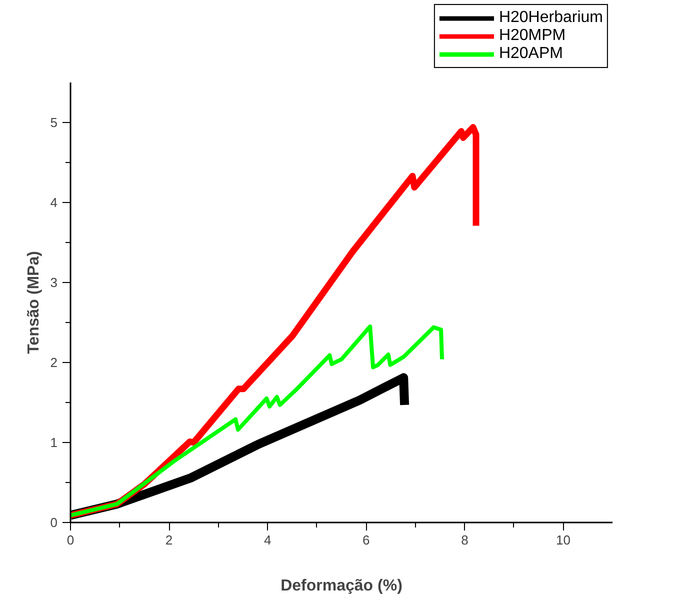  Describe the element at coordinates (33, 302) in the screenshot. I see `y-axis-title: Tensão (MPa)` at that location.